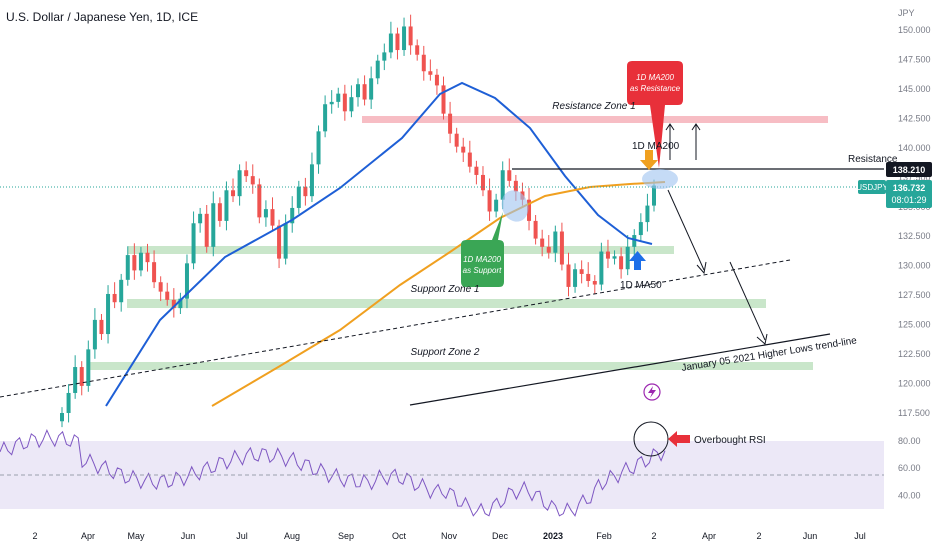 This screenshot has height=550, width=932. I want to click on price-tick: 150.000, so click(914, 30).